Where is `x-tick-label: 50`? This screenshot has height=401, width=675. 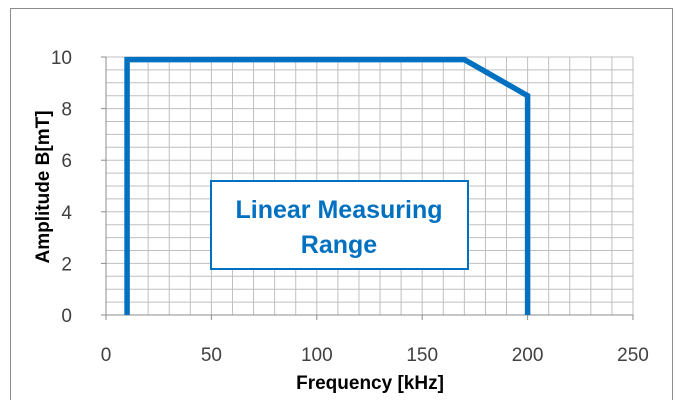
x-tick-label: 50 is located at coordinates (211, 355).